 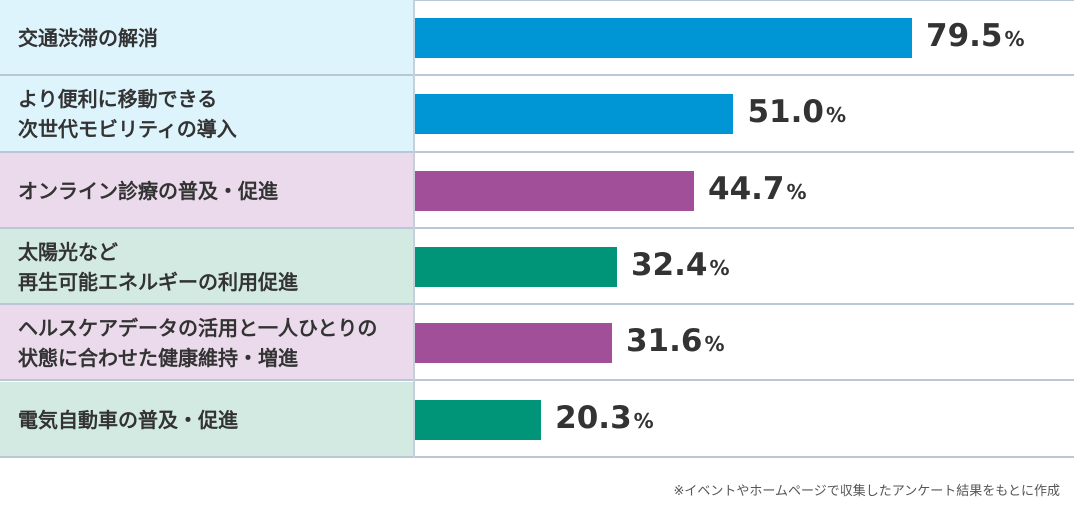 I want to click on chart-top-border, so click(x=537, y=0).